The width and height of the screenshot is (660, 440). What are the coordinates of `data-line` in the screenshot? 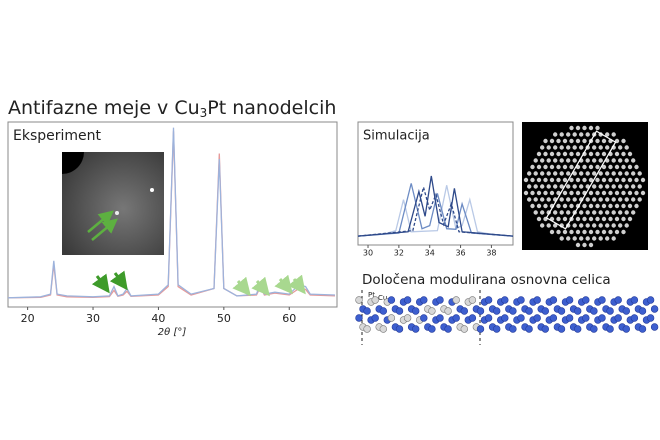 It's located at (435, 210).